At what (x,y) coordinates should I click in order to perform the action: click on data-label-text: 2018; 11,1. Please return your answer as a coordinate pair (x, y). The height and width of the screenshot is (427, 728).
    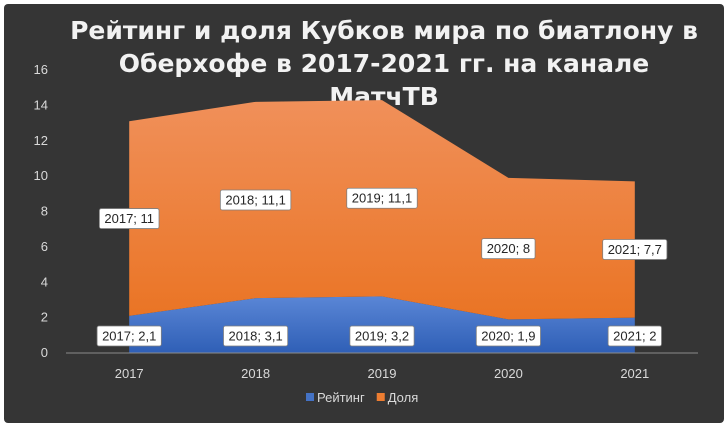
    Looking at the image, I should click on (255, 200).